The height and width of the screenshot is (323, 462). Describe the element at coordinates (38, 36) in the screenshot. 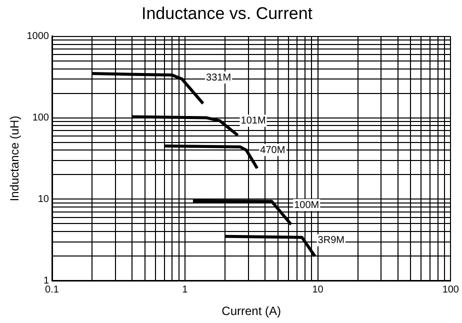

I see `y-tick-label: 1000` at that location.